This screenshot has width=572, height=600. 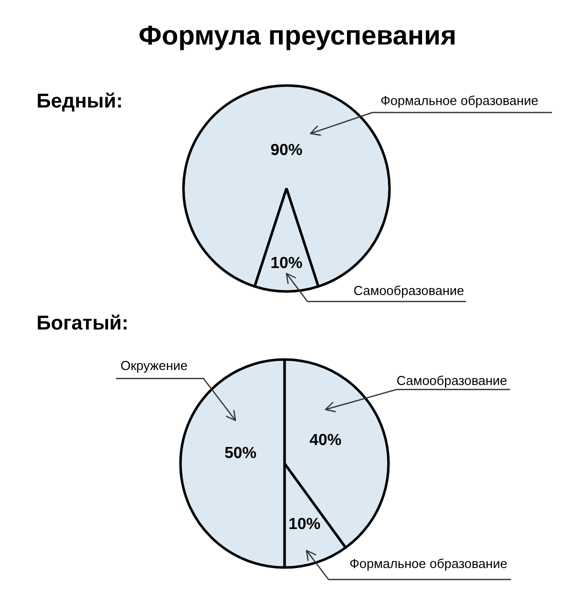 I want to click on chart-subtitle: Бедный:, so click(x=79, y=101).